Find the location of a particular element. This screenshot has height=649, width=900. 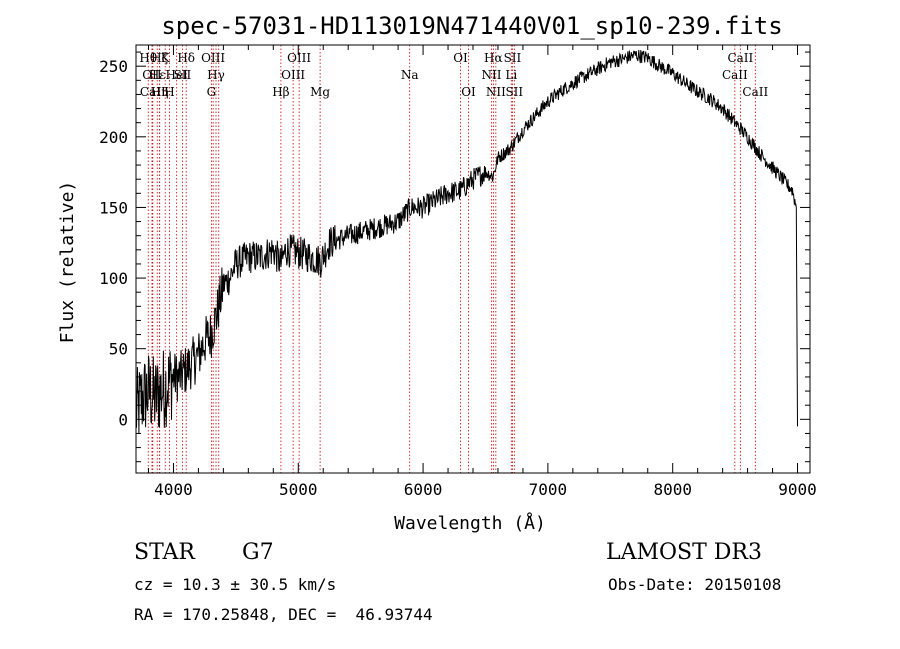

spectral-line-label: HeI is located at coordinates (177, 75).